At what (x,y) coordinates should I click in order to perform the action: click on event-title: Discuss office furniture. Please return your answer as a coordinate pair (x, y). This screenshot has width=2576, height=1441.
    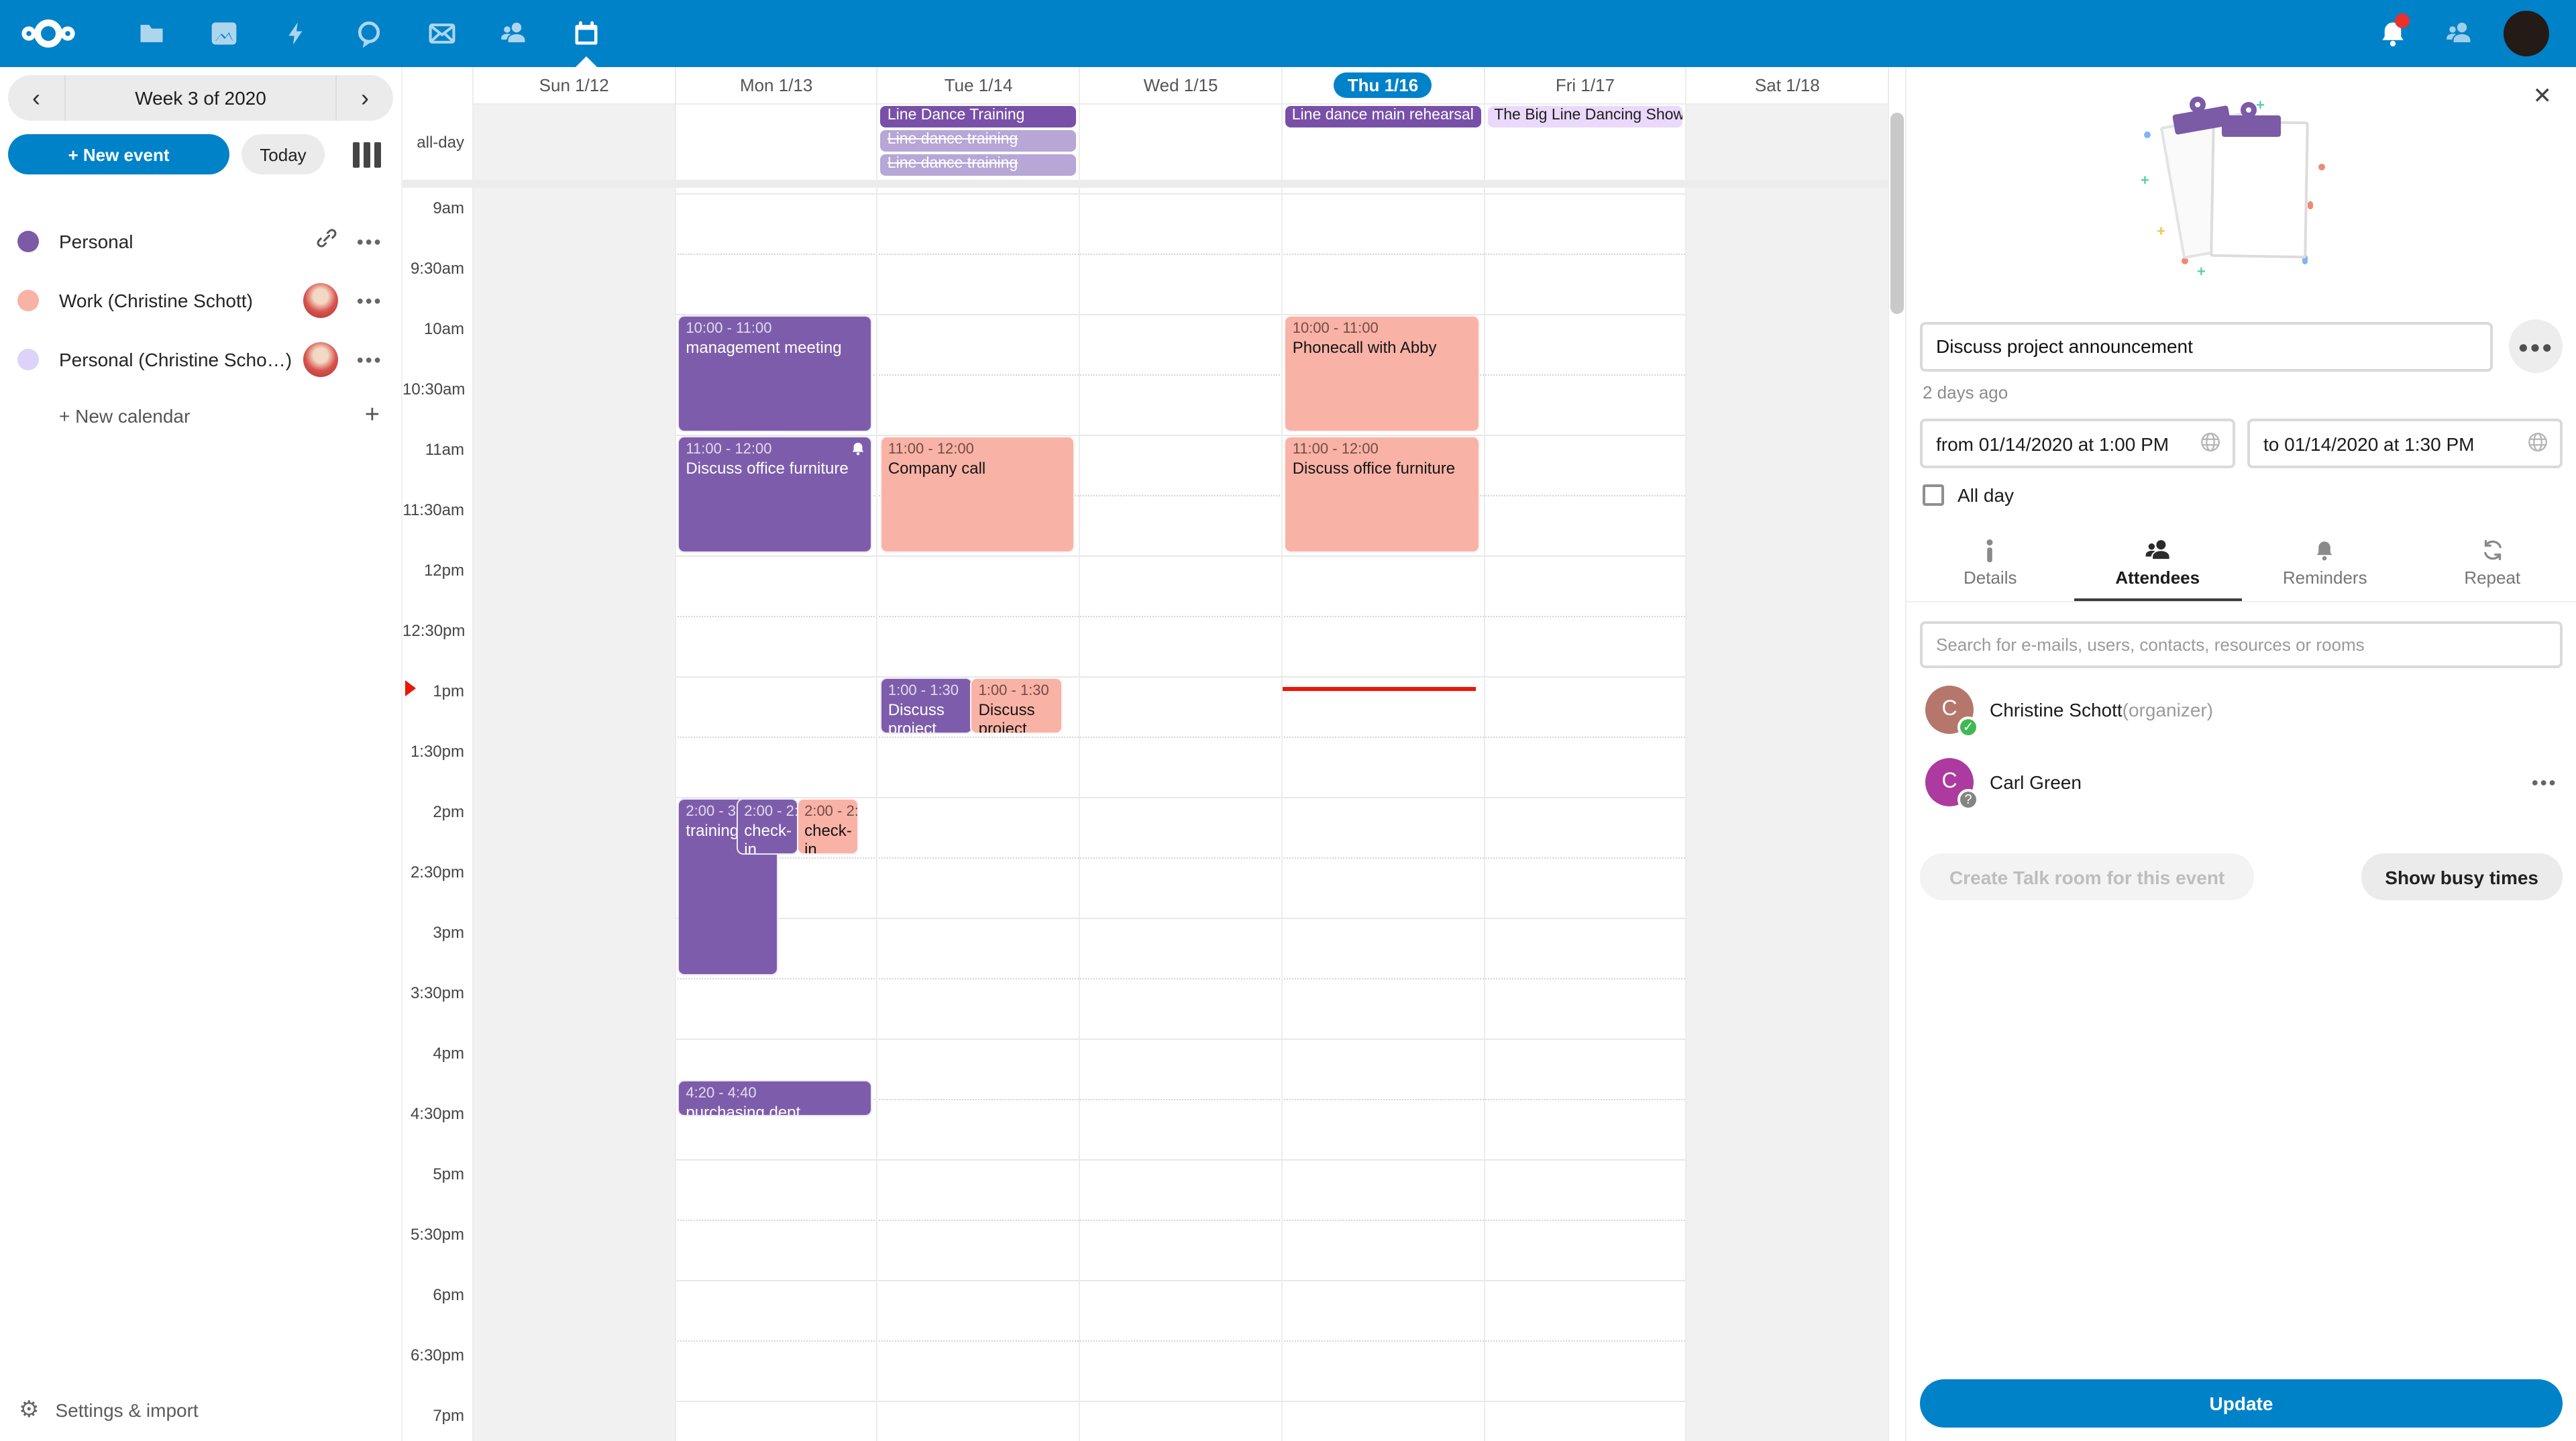
    Looking at the image, I should click on (1374, 468).